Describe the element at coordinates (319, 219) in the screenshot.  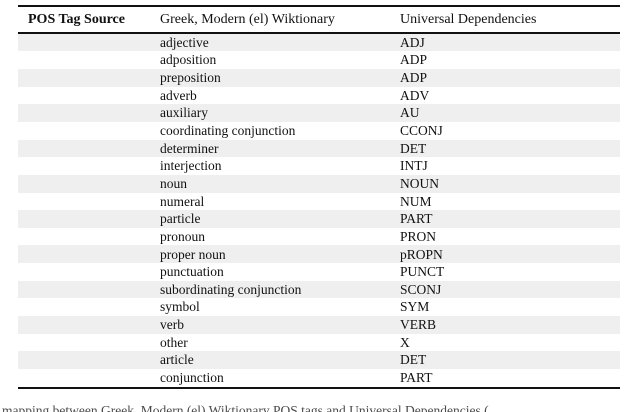
I see `table-row: particle PART` at that location.